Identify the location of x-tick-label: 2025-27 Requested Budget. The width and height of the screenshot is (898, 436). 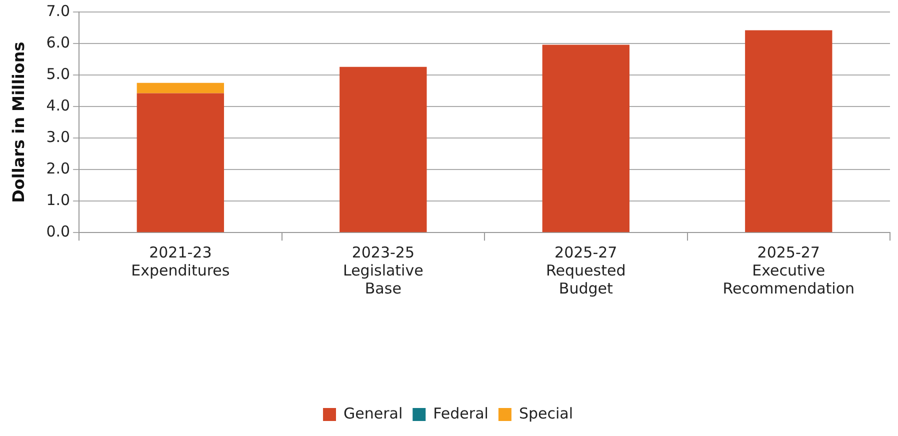
(586, 270).